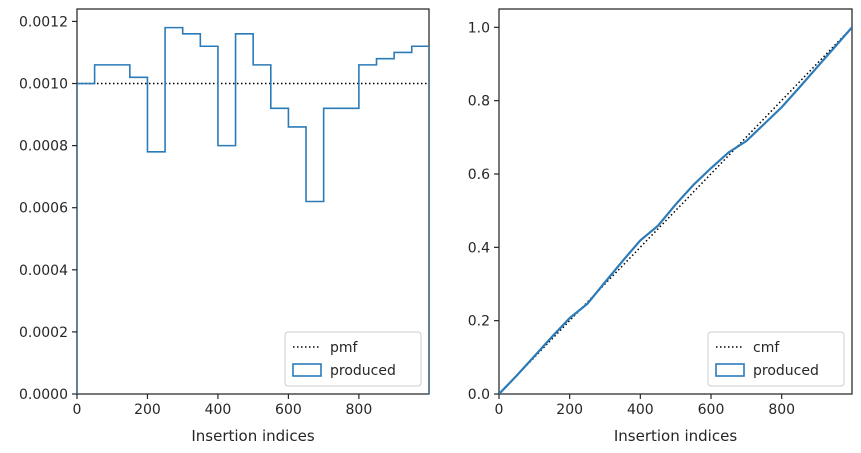 This screenshot has height=453, width=861. I want to click on y-tick-label: 0.0012, so click(43, 22).